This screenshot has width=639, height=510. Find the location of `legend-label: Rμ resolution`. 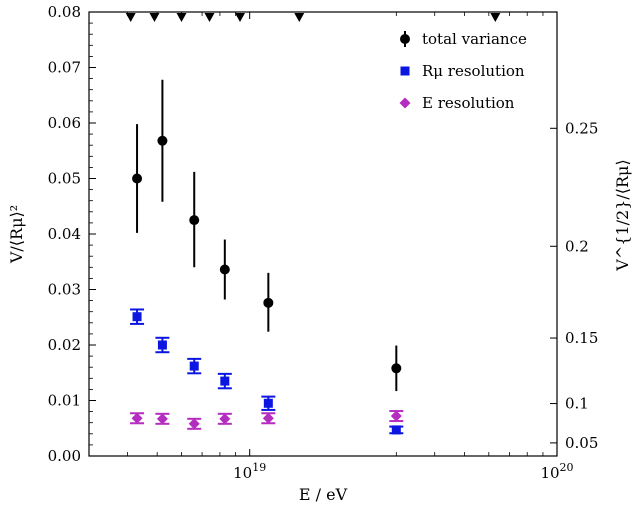

legend-label: Rμ resolution is located at coordinates (473, 71).